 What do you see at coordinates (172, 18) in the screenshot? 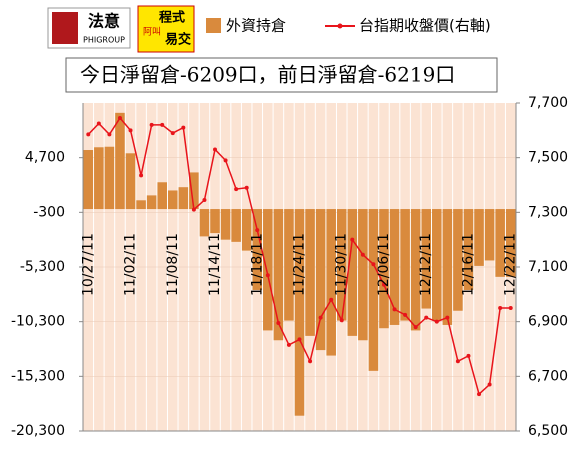
I see `logo-text: 程式` at bounding box center [172, 18].